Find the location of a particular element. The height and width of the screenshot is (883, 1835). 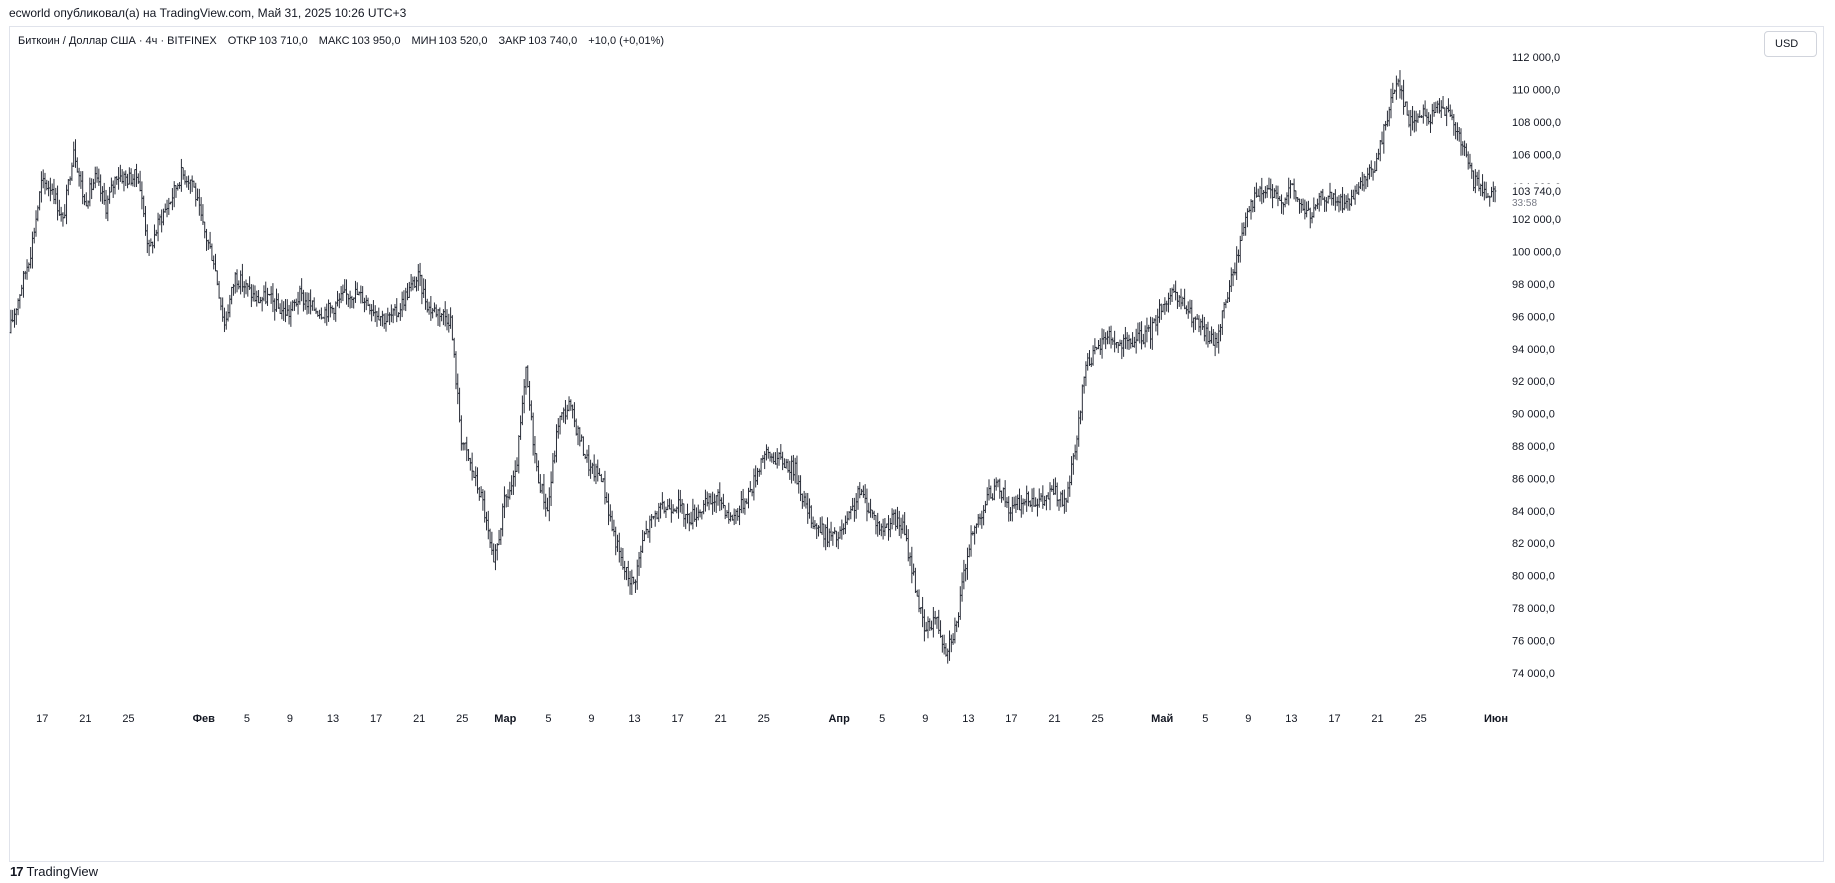

price-tick-label: 112 000,0 is located at coordinates (1536, 58).